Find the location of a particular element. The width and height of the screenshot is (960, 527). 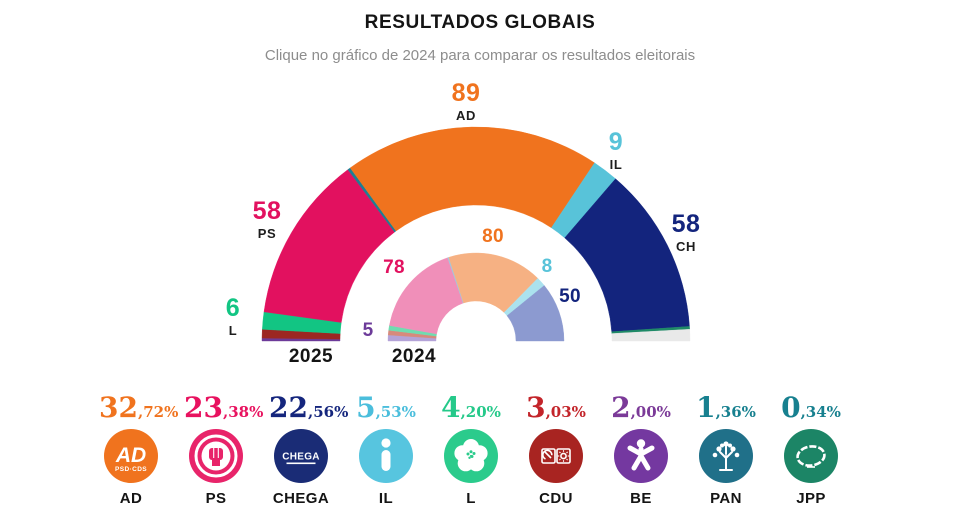

party-abbr: IL is located at coordinates (616, 164).